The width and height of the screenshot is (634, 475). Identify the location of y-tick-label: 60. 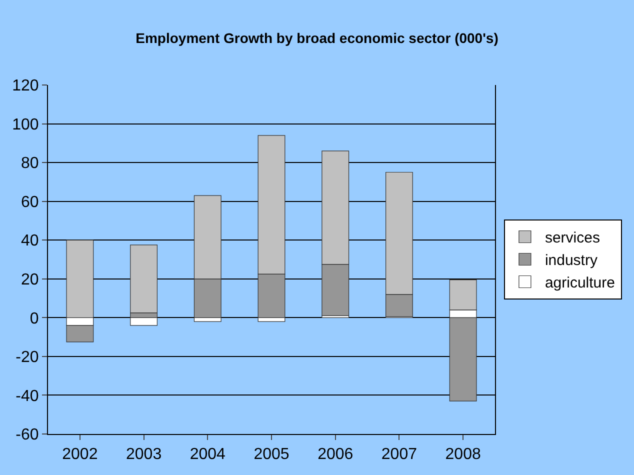
(30, 202).